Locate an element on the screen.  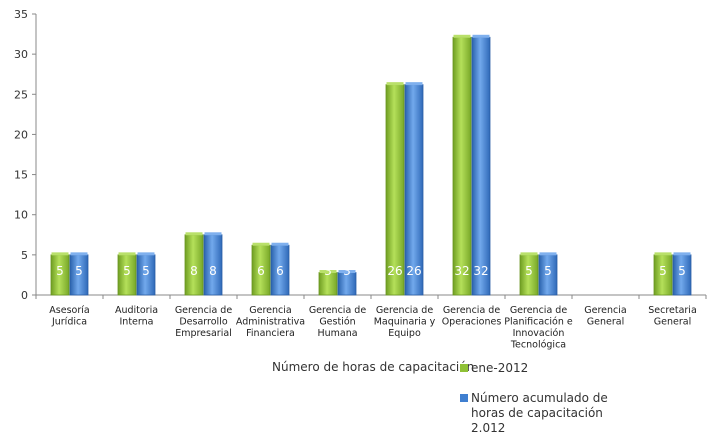
category-label: Gerencia Administrativa Financiera is located at coordinates (270, 322).